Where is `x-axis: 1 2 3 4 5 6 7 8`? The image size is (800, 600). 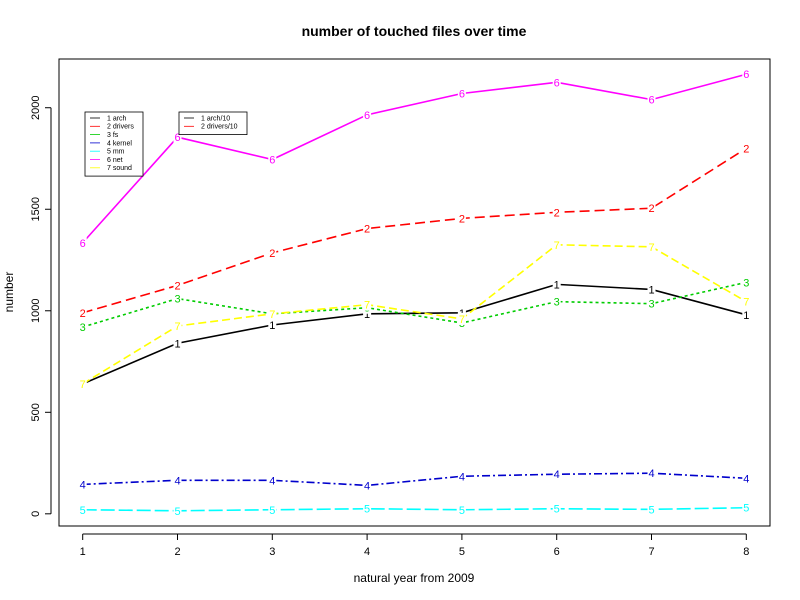 x-axis: 1 2 3 4 5 6 7 8 is located at coordinates (414, 545).